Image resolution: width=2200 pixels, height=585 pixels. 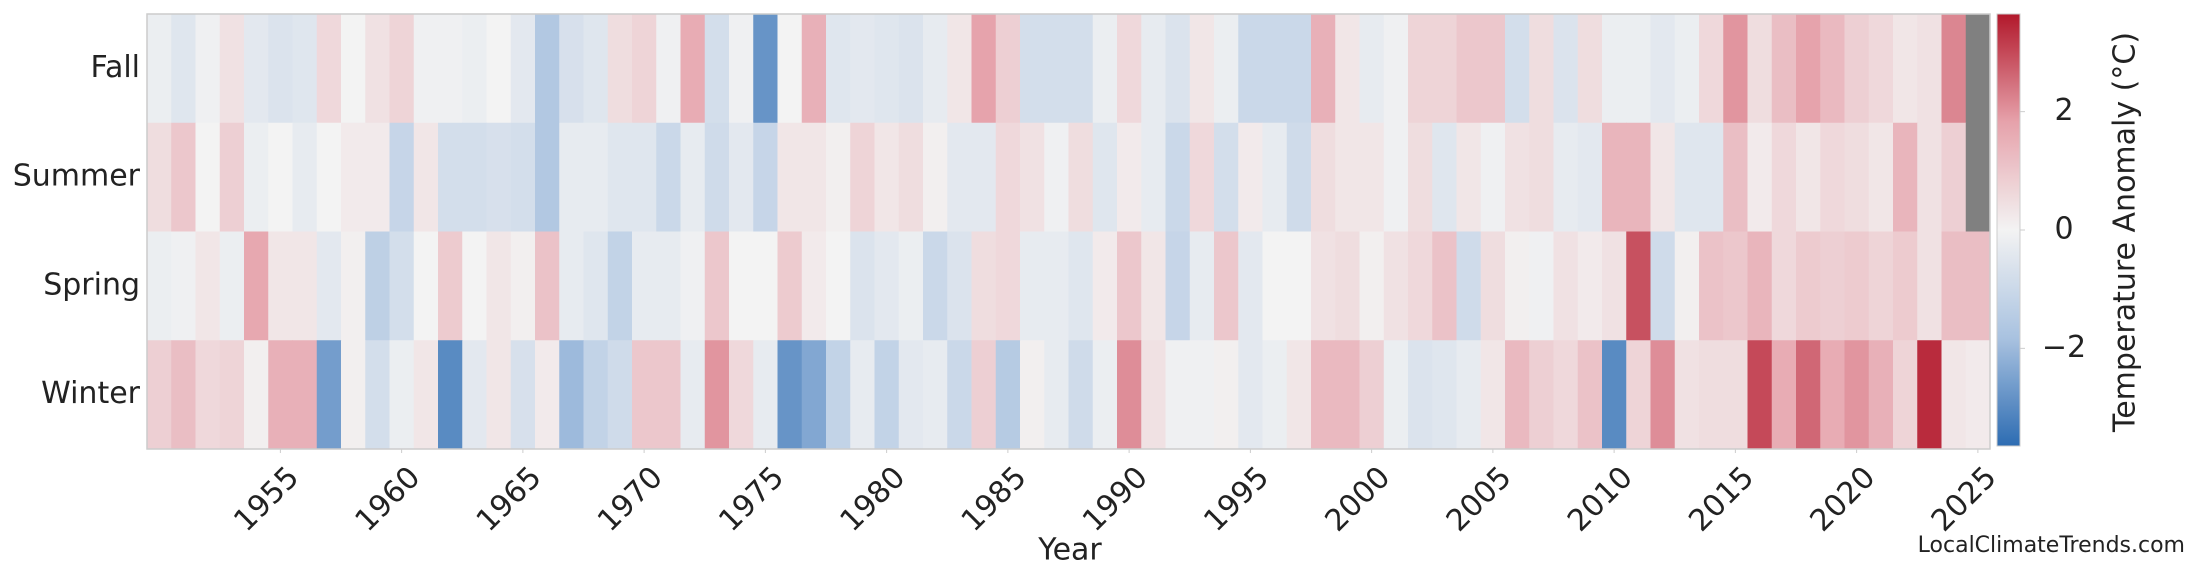 What do you see at coordinates (1115, 499) in the screenshot?
I see `x-tick-label: 1990` at bounding box center [1115, 499].